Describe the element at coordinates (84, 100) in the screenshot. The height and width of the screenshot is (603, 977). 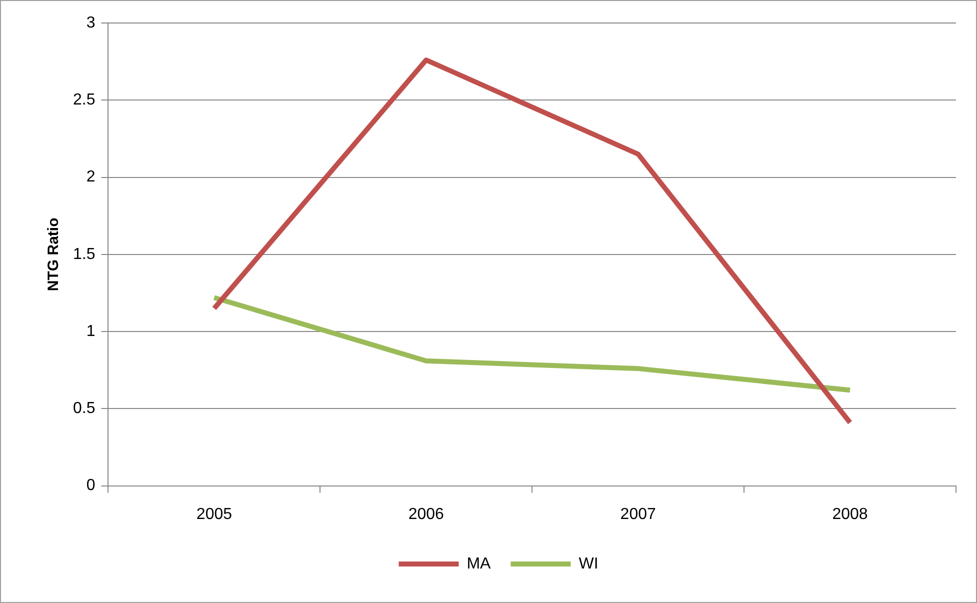
I see `y-tick-label: 2.5` at that location.